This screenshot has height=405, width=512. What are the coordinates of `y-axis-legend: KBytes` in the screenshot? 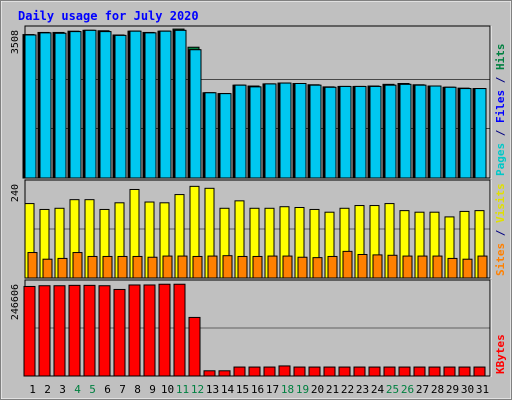 It's located at (500, 354).